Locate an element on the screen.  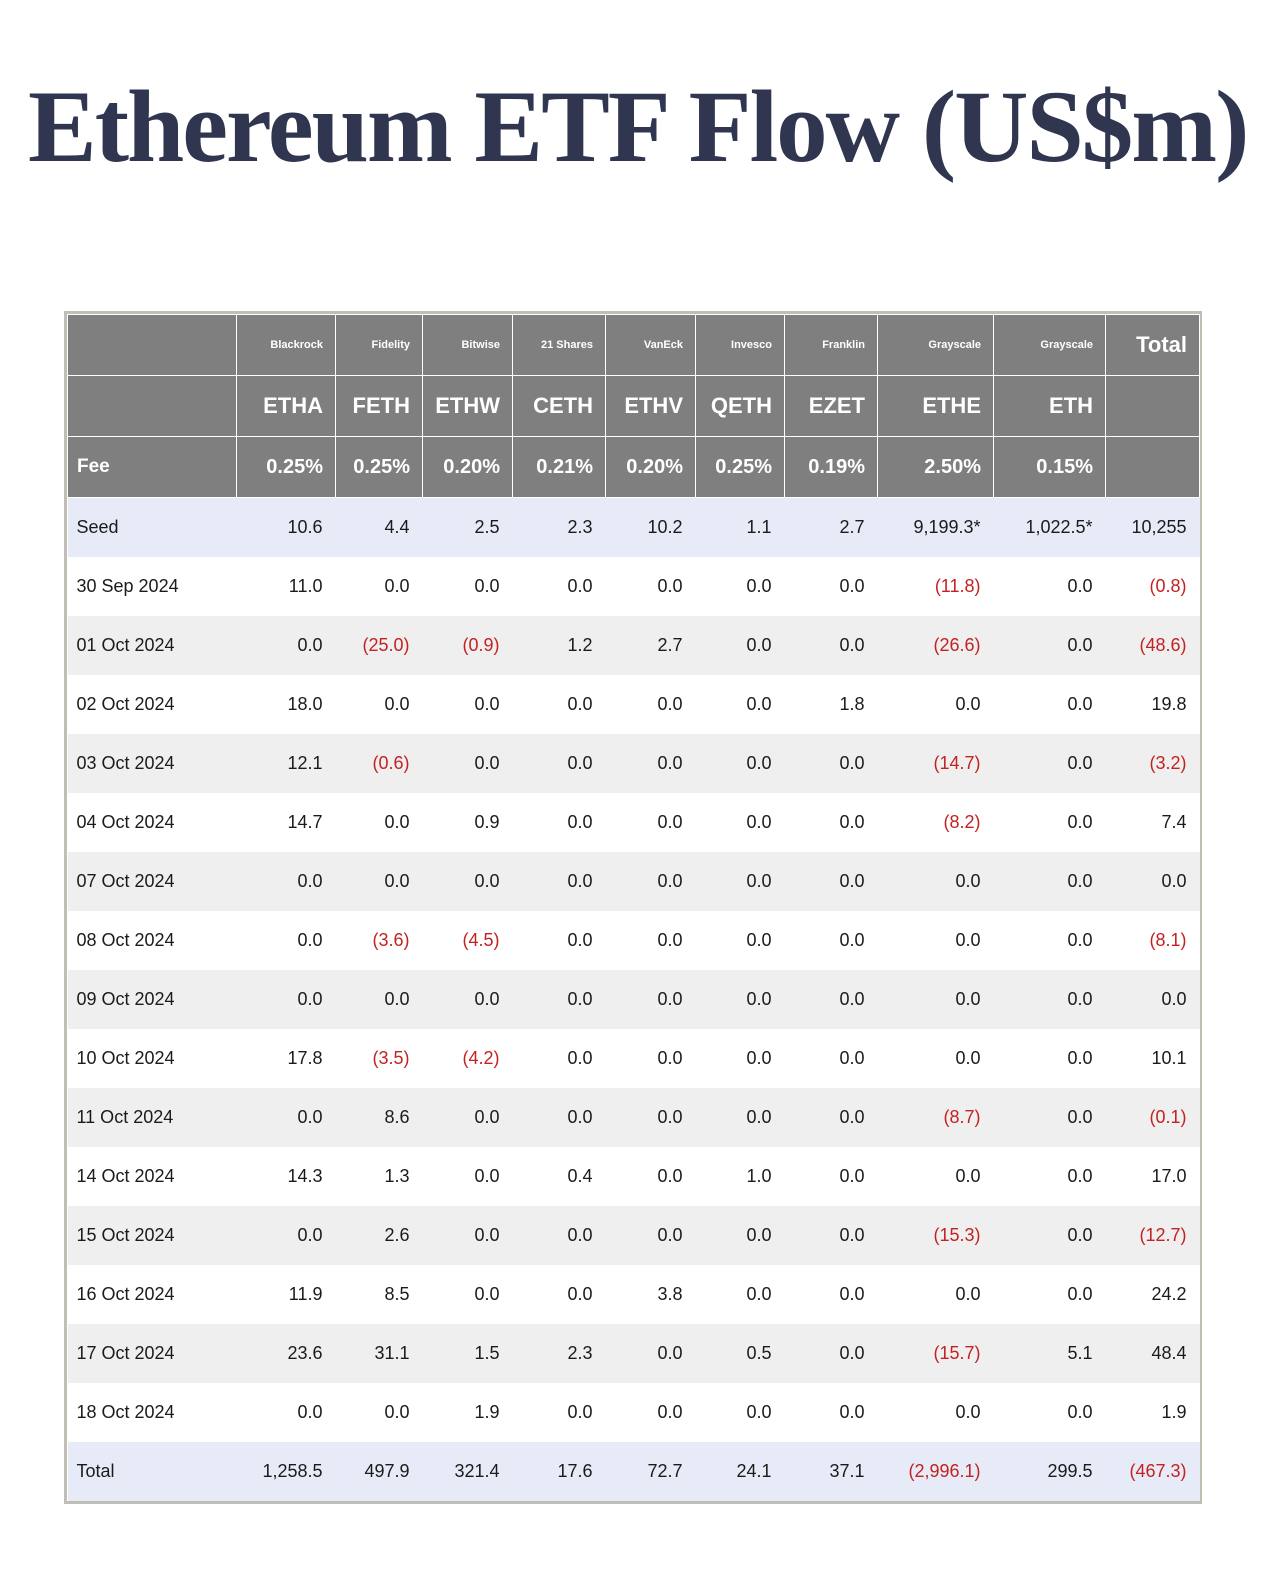
flow-value: 3.8 is located at coordinates (670, 1293).